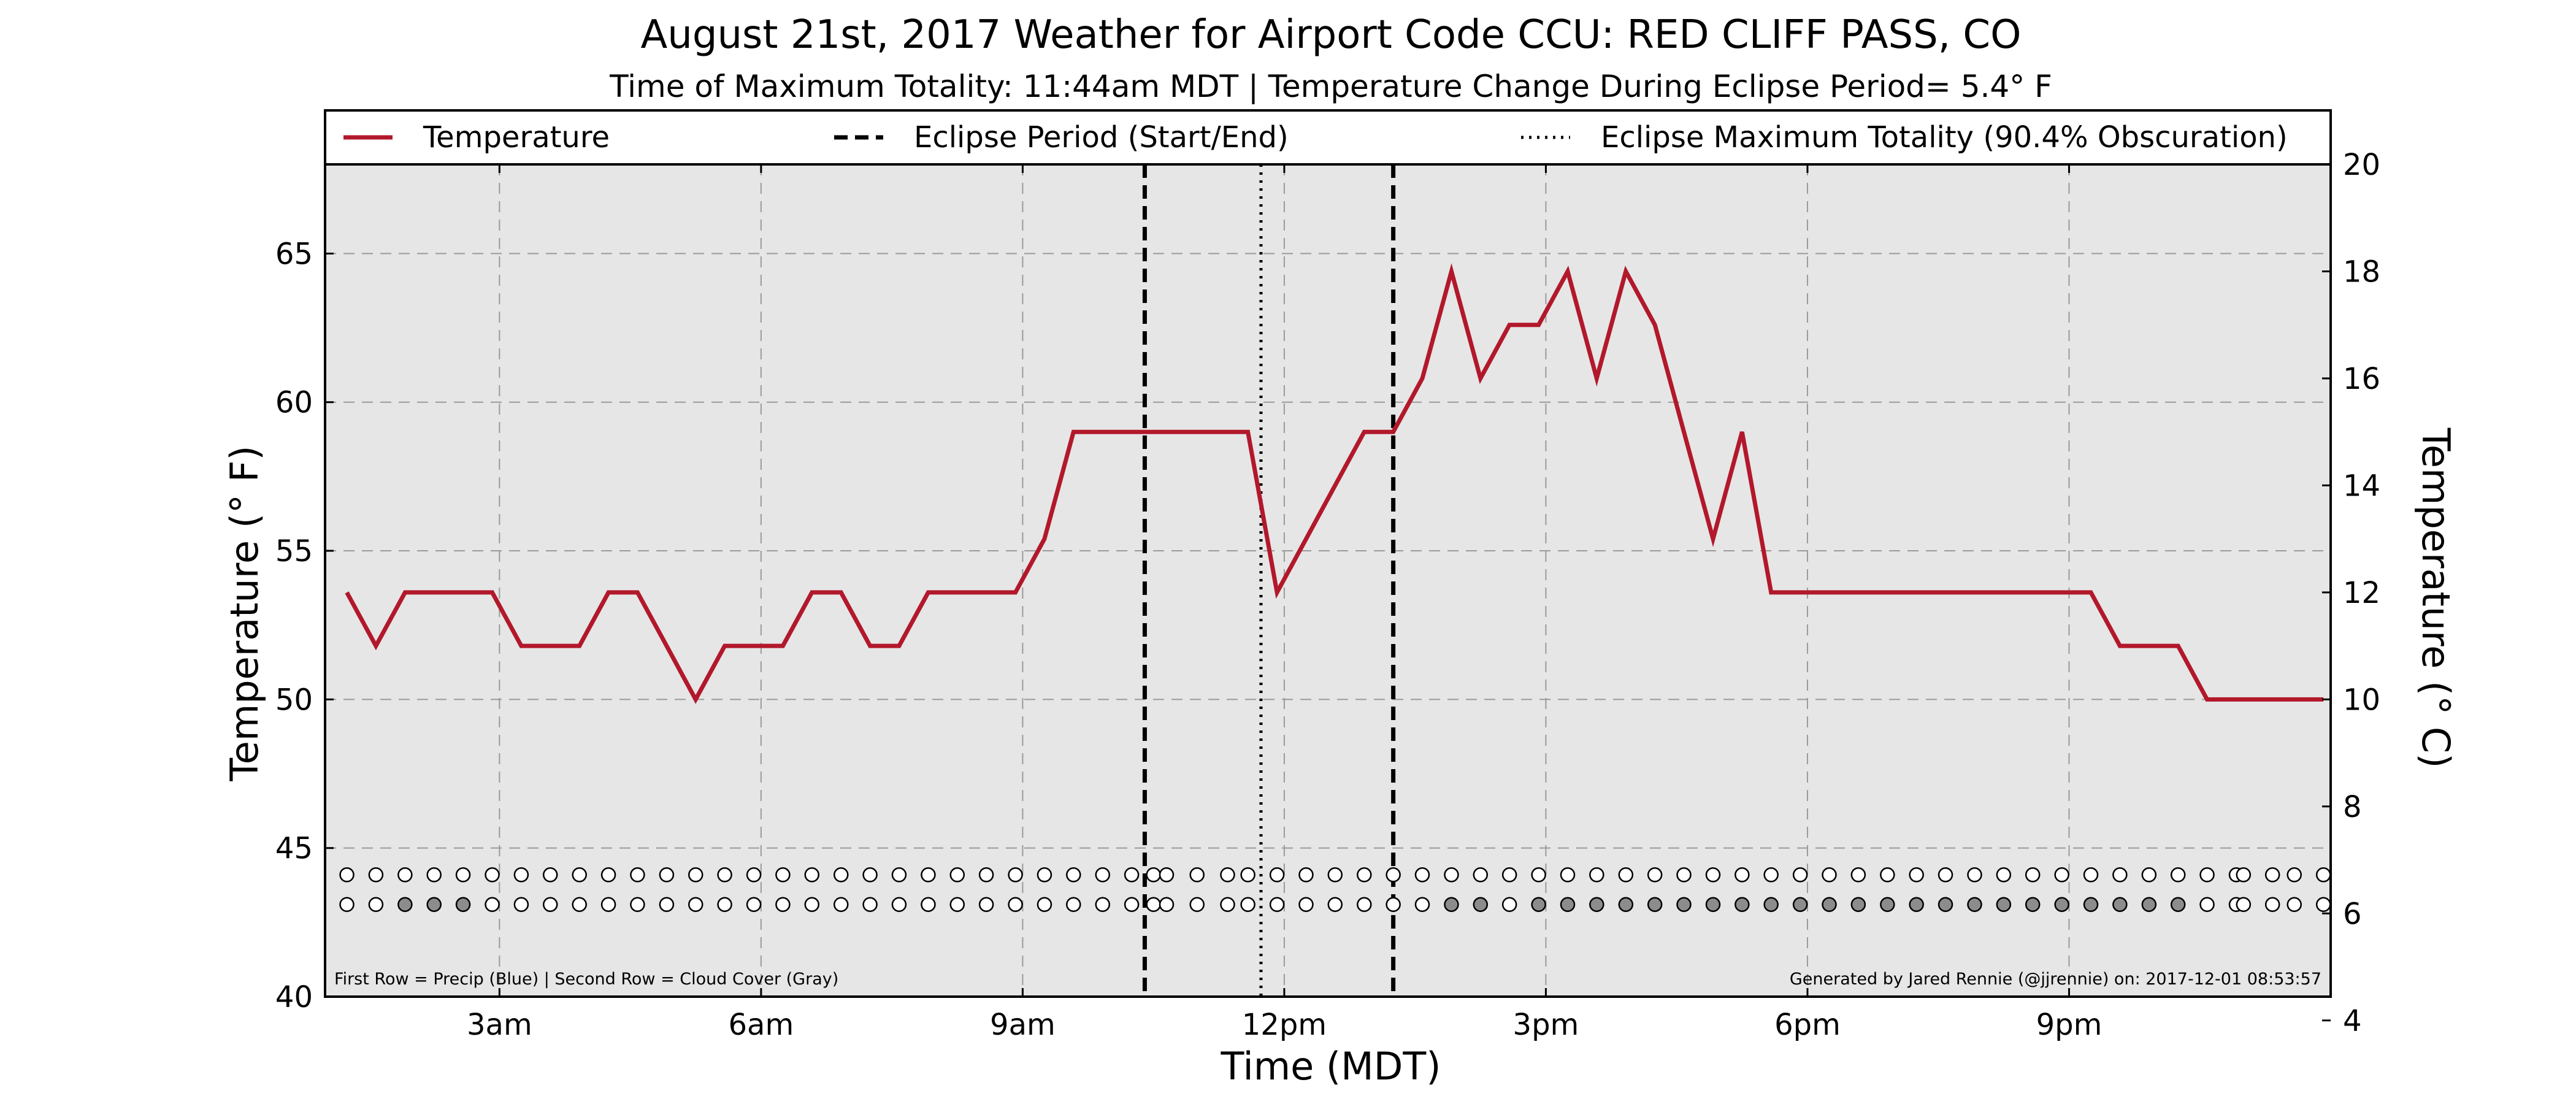 The width and height of the screenshot is (2576, 1104). I want to click on y-right-tick-label: 4, so click(2352, 1021).